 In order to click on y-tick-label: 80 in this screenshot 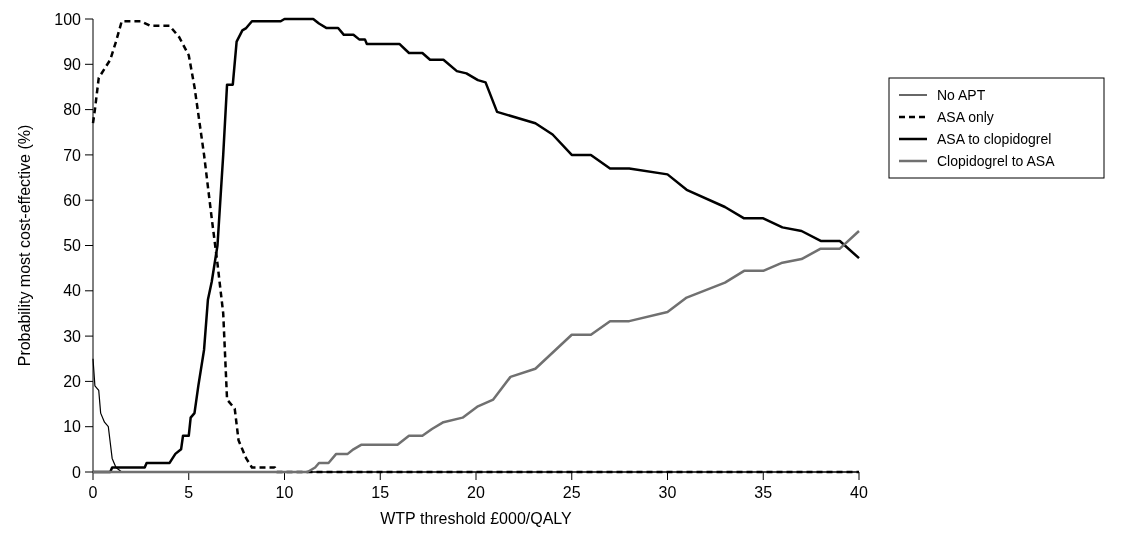, I will do `click(72, 110)`.